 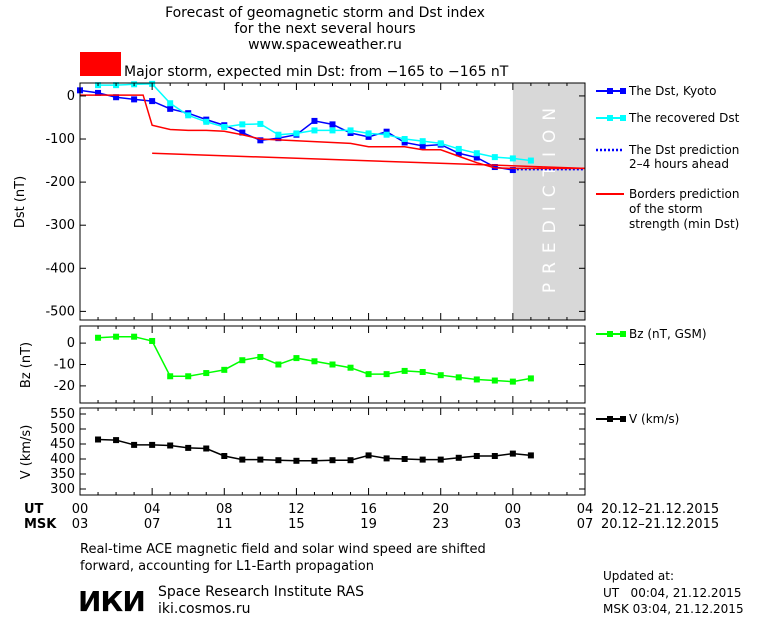 I want to click on iki-logo: ИКИ, so click(x=111, y=601).